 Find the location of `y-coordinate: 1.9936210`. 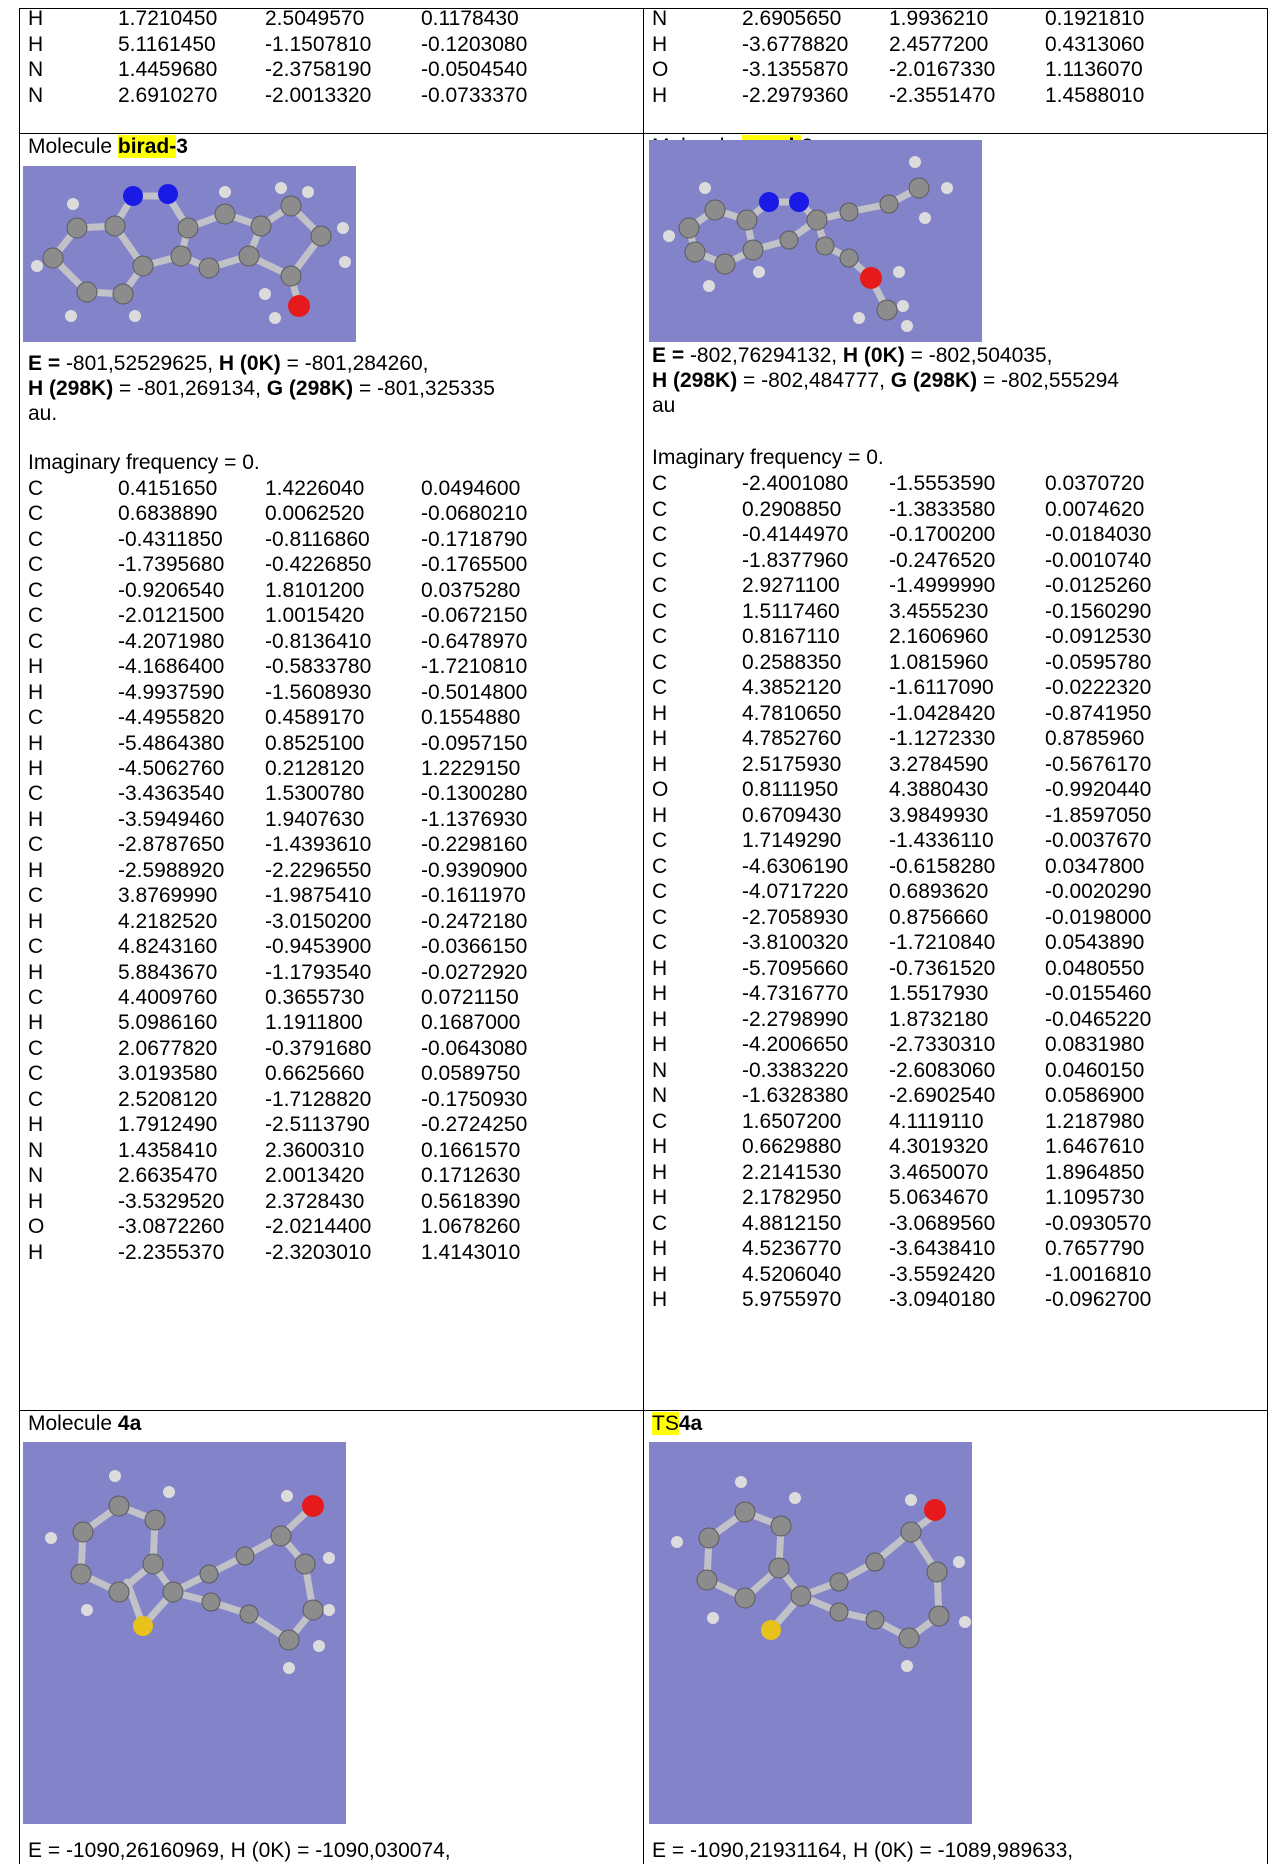

y-coordinate: 1.9936210 is located at coordinates (939, 18).